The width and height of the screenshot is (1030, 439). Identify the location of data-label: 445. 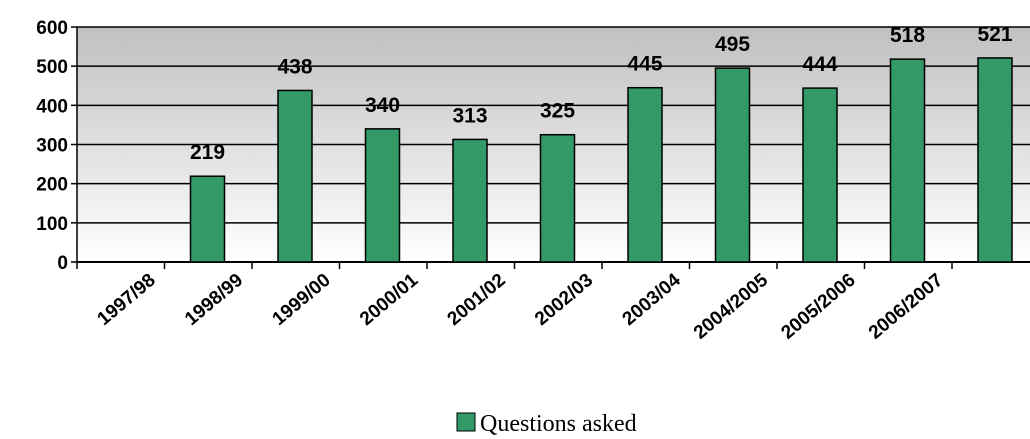
(644, 64).